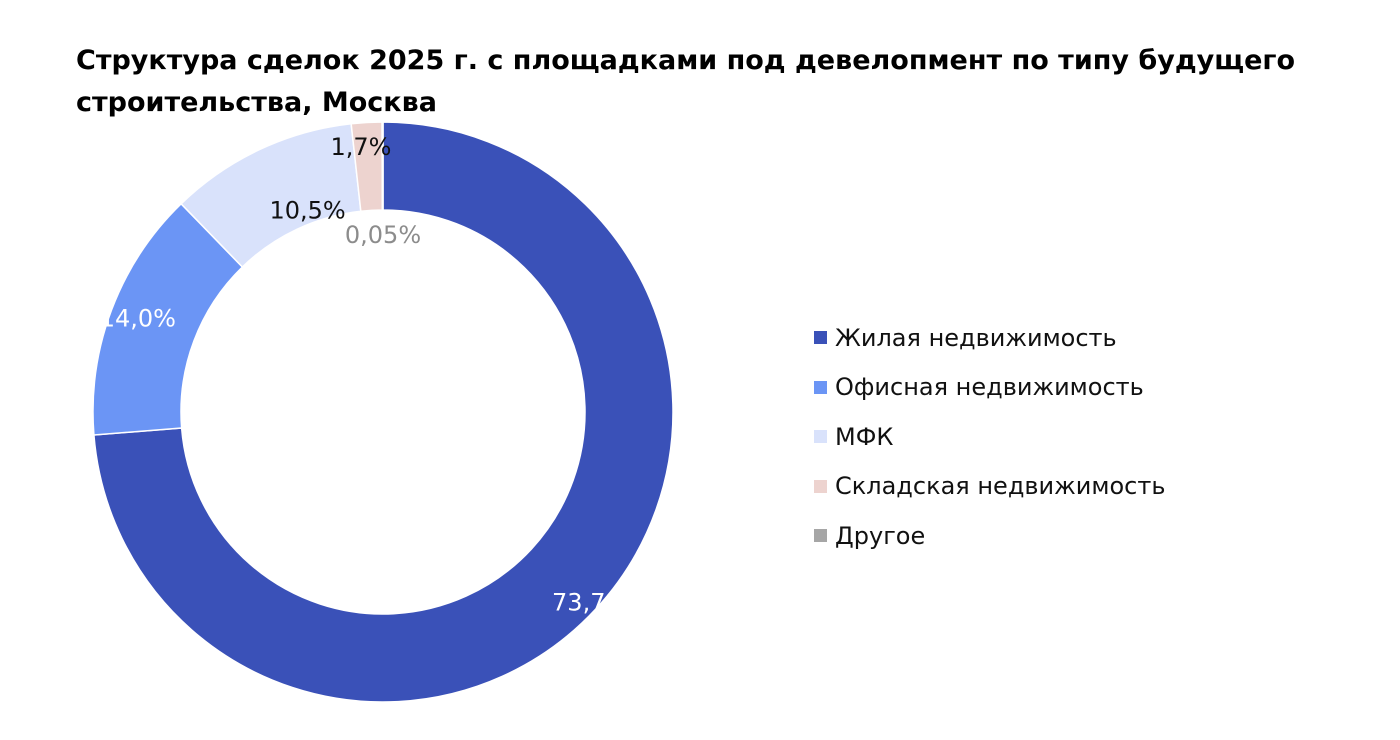 Image resolution: width=1400 pixels, height=740 pixels. Describe the element at coordinates (307, 211) in the screenshot. I see `data-label-mfk: 10,5%` at that location.